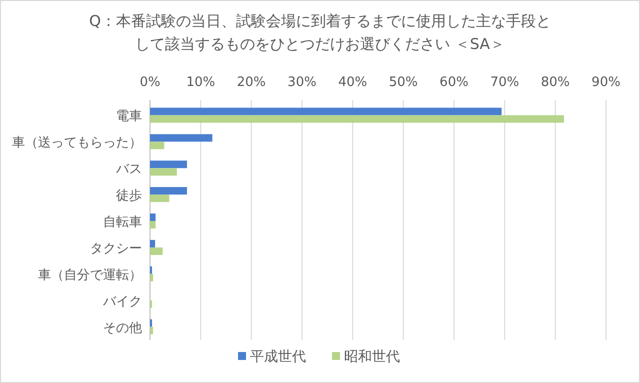  I want to click on x-tick-label: 0%, so click(150, 82).